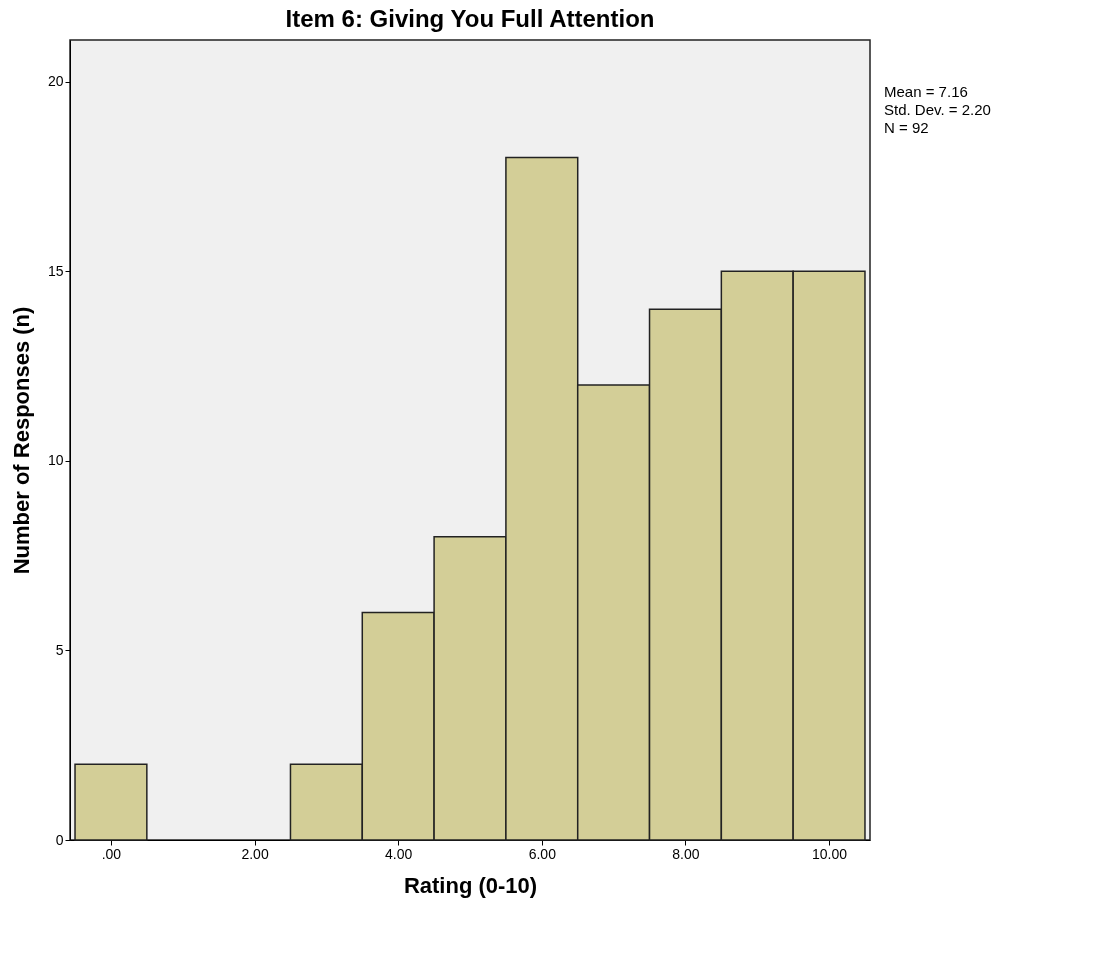  What do you see at coordinates (55, 270) in the screenshot?
I see `y-tick-label: 15` at bounding box center [55, 270].